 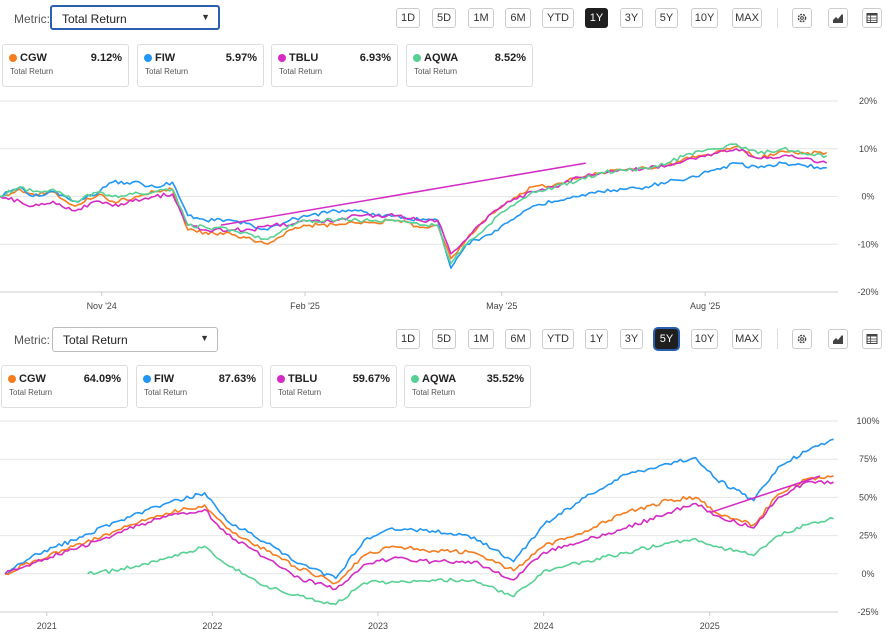 What do you see at coordinates (467, 386) in the screenshot?
I see `legend-card-aqwa: AQWA 35.52% Total Return` at bounding box center [467, 386].